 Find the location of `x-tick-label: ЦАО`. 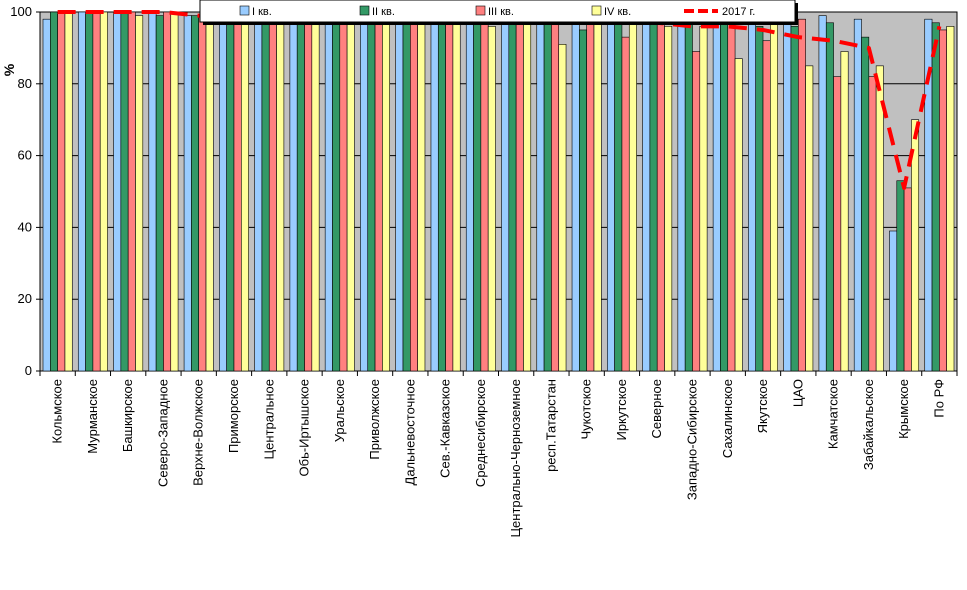

x-tick-label: ЦАО is located at coordinates (797, 393).